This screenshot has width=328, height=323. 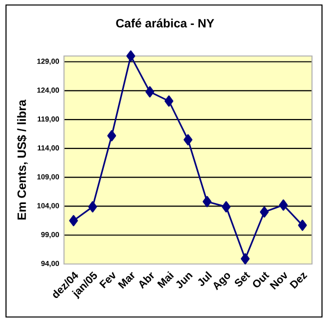 What do you see at coordinates (261, 280) in the screenshot?
I see `x-tick-label: Out` at bounding box center [261, 280].